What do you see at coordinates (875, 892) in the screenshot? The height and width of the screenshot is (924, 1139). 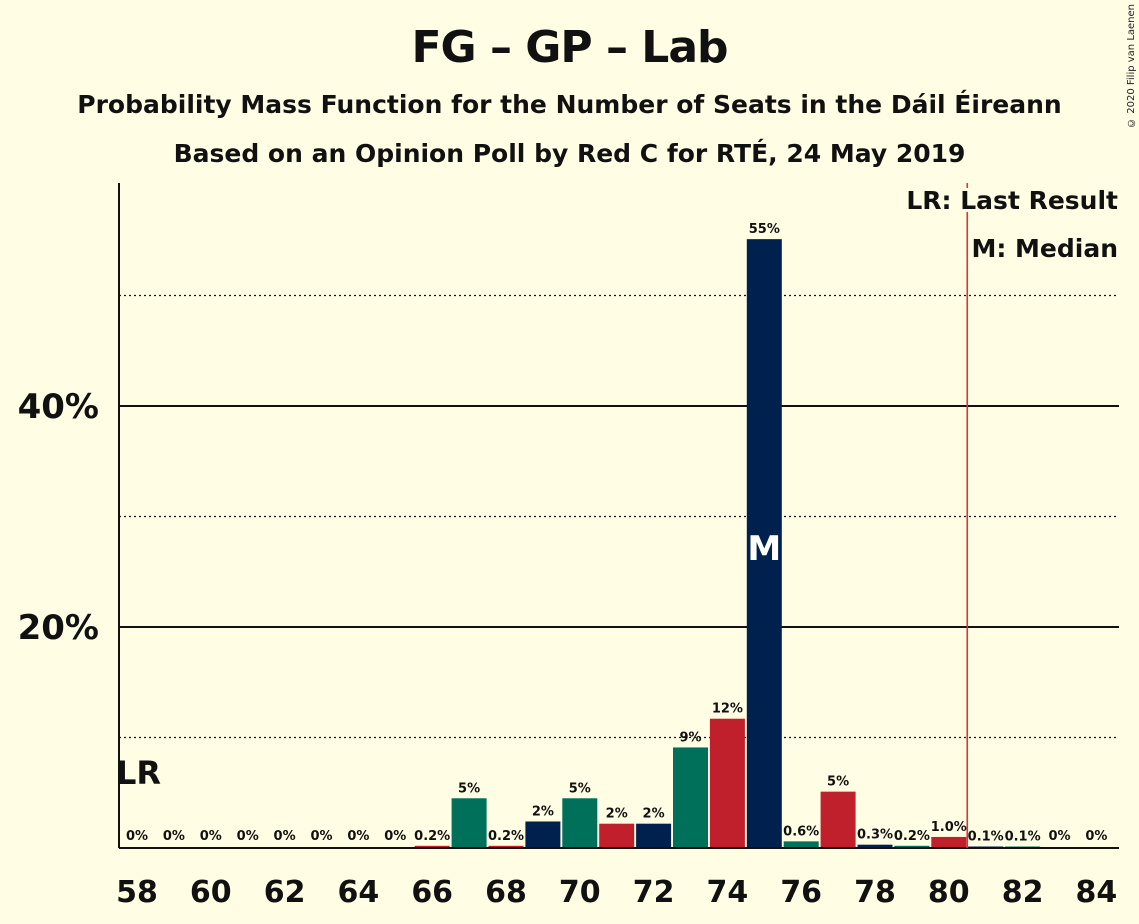 I see `x-tick-78: 78` at bounding box center [875, 892].